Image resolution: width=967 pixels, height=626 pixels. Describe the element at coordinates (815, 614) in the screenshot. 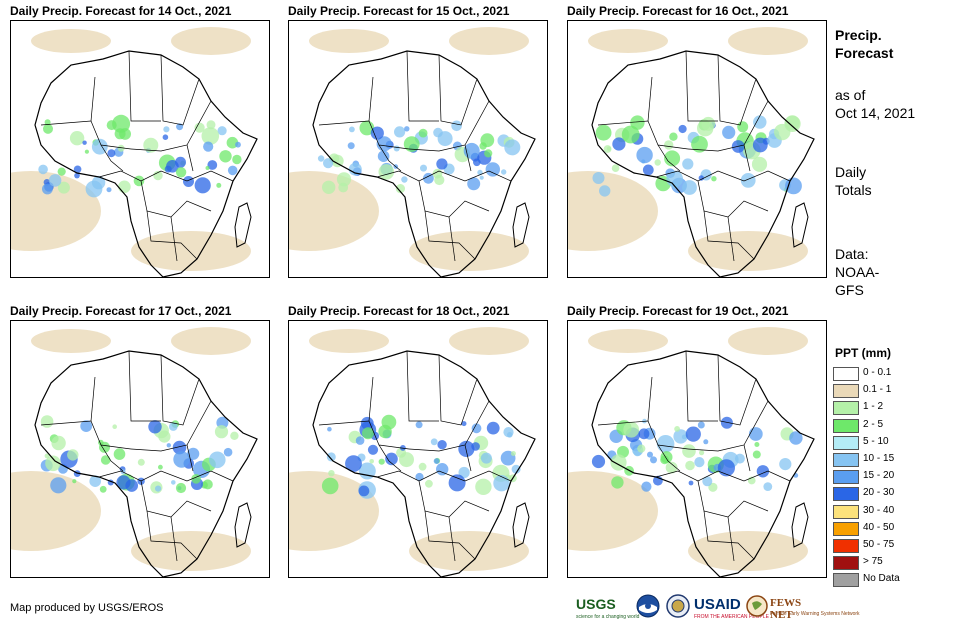

I see `fews-net-tagline: Famine Early Warning Systems Network` at that location.